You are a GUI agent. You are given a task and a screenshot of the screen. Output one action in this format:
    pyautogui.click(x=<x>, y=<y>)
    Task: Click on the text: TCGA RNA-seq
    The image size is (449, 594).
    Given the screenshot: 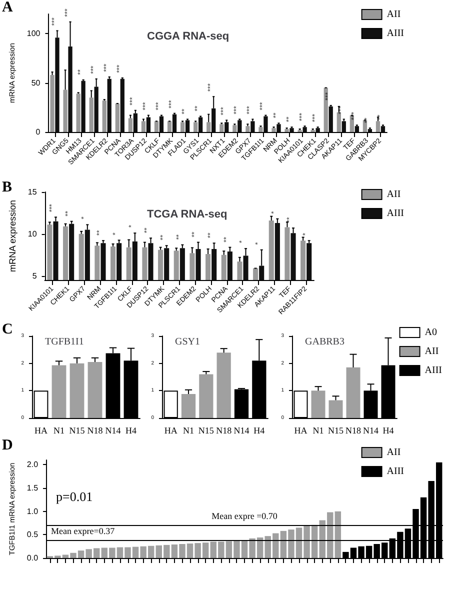 What is the action you would take?
    pyautogui.click(x=187, y=214)
    